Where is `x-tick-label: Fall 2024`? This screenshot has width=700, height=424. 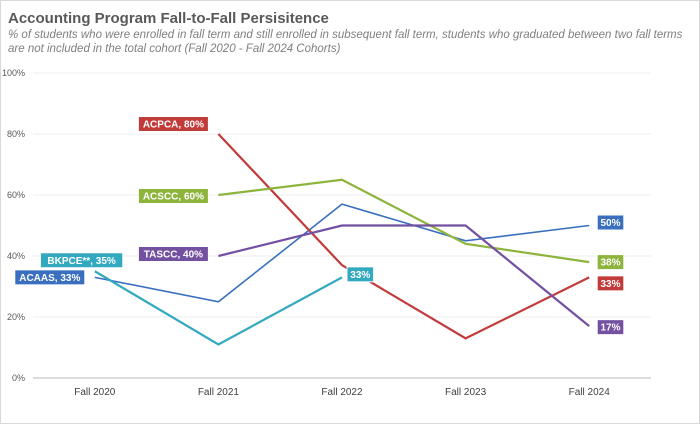
x-tick-label: Fall 2024 is located at coordinates (590, 392).